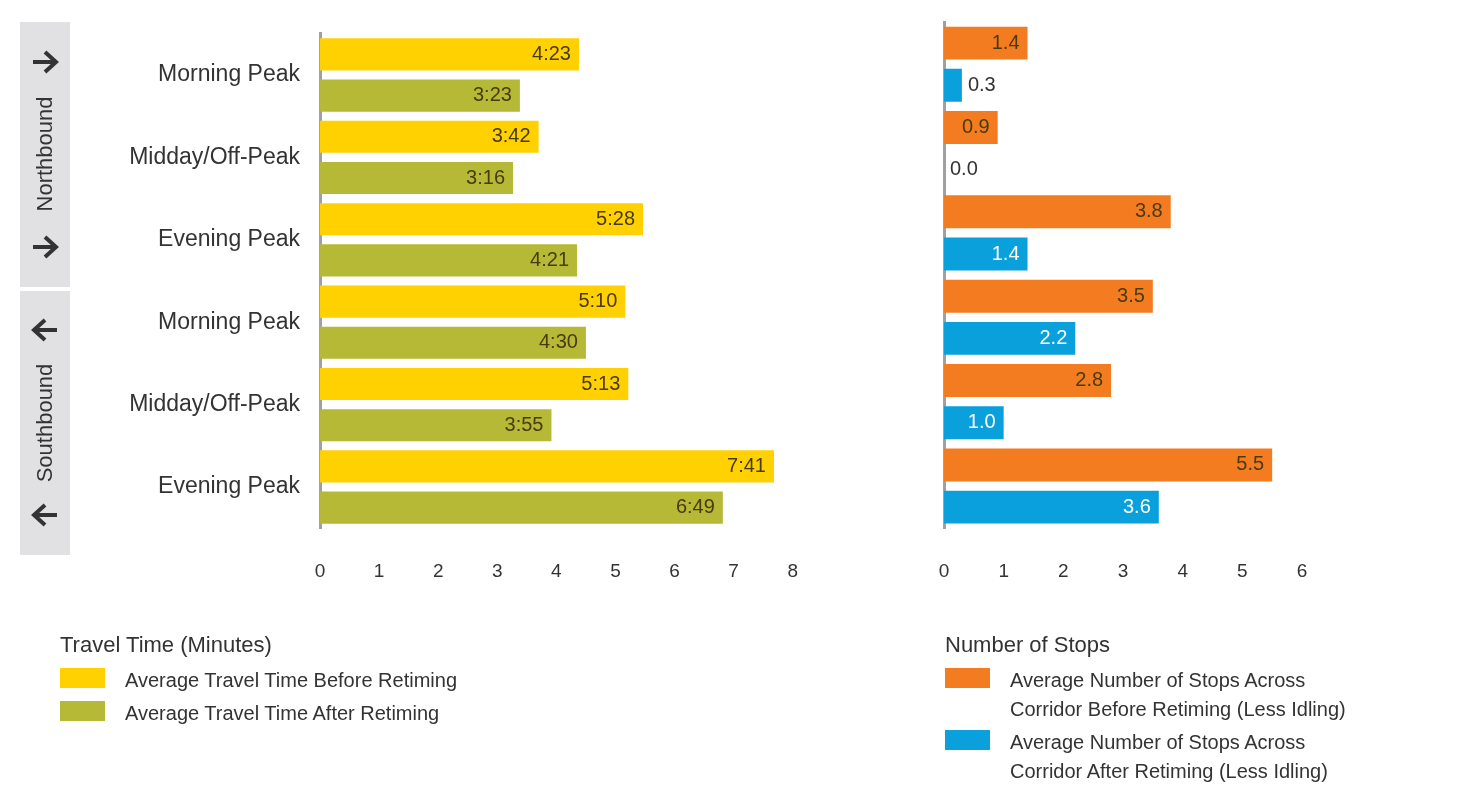 The image size is (1480, 791). Describe the element at coordinates (598, 300) in the screenshot. I see `data-label: 5:10` at that location.